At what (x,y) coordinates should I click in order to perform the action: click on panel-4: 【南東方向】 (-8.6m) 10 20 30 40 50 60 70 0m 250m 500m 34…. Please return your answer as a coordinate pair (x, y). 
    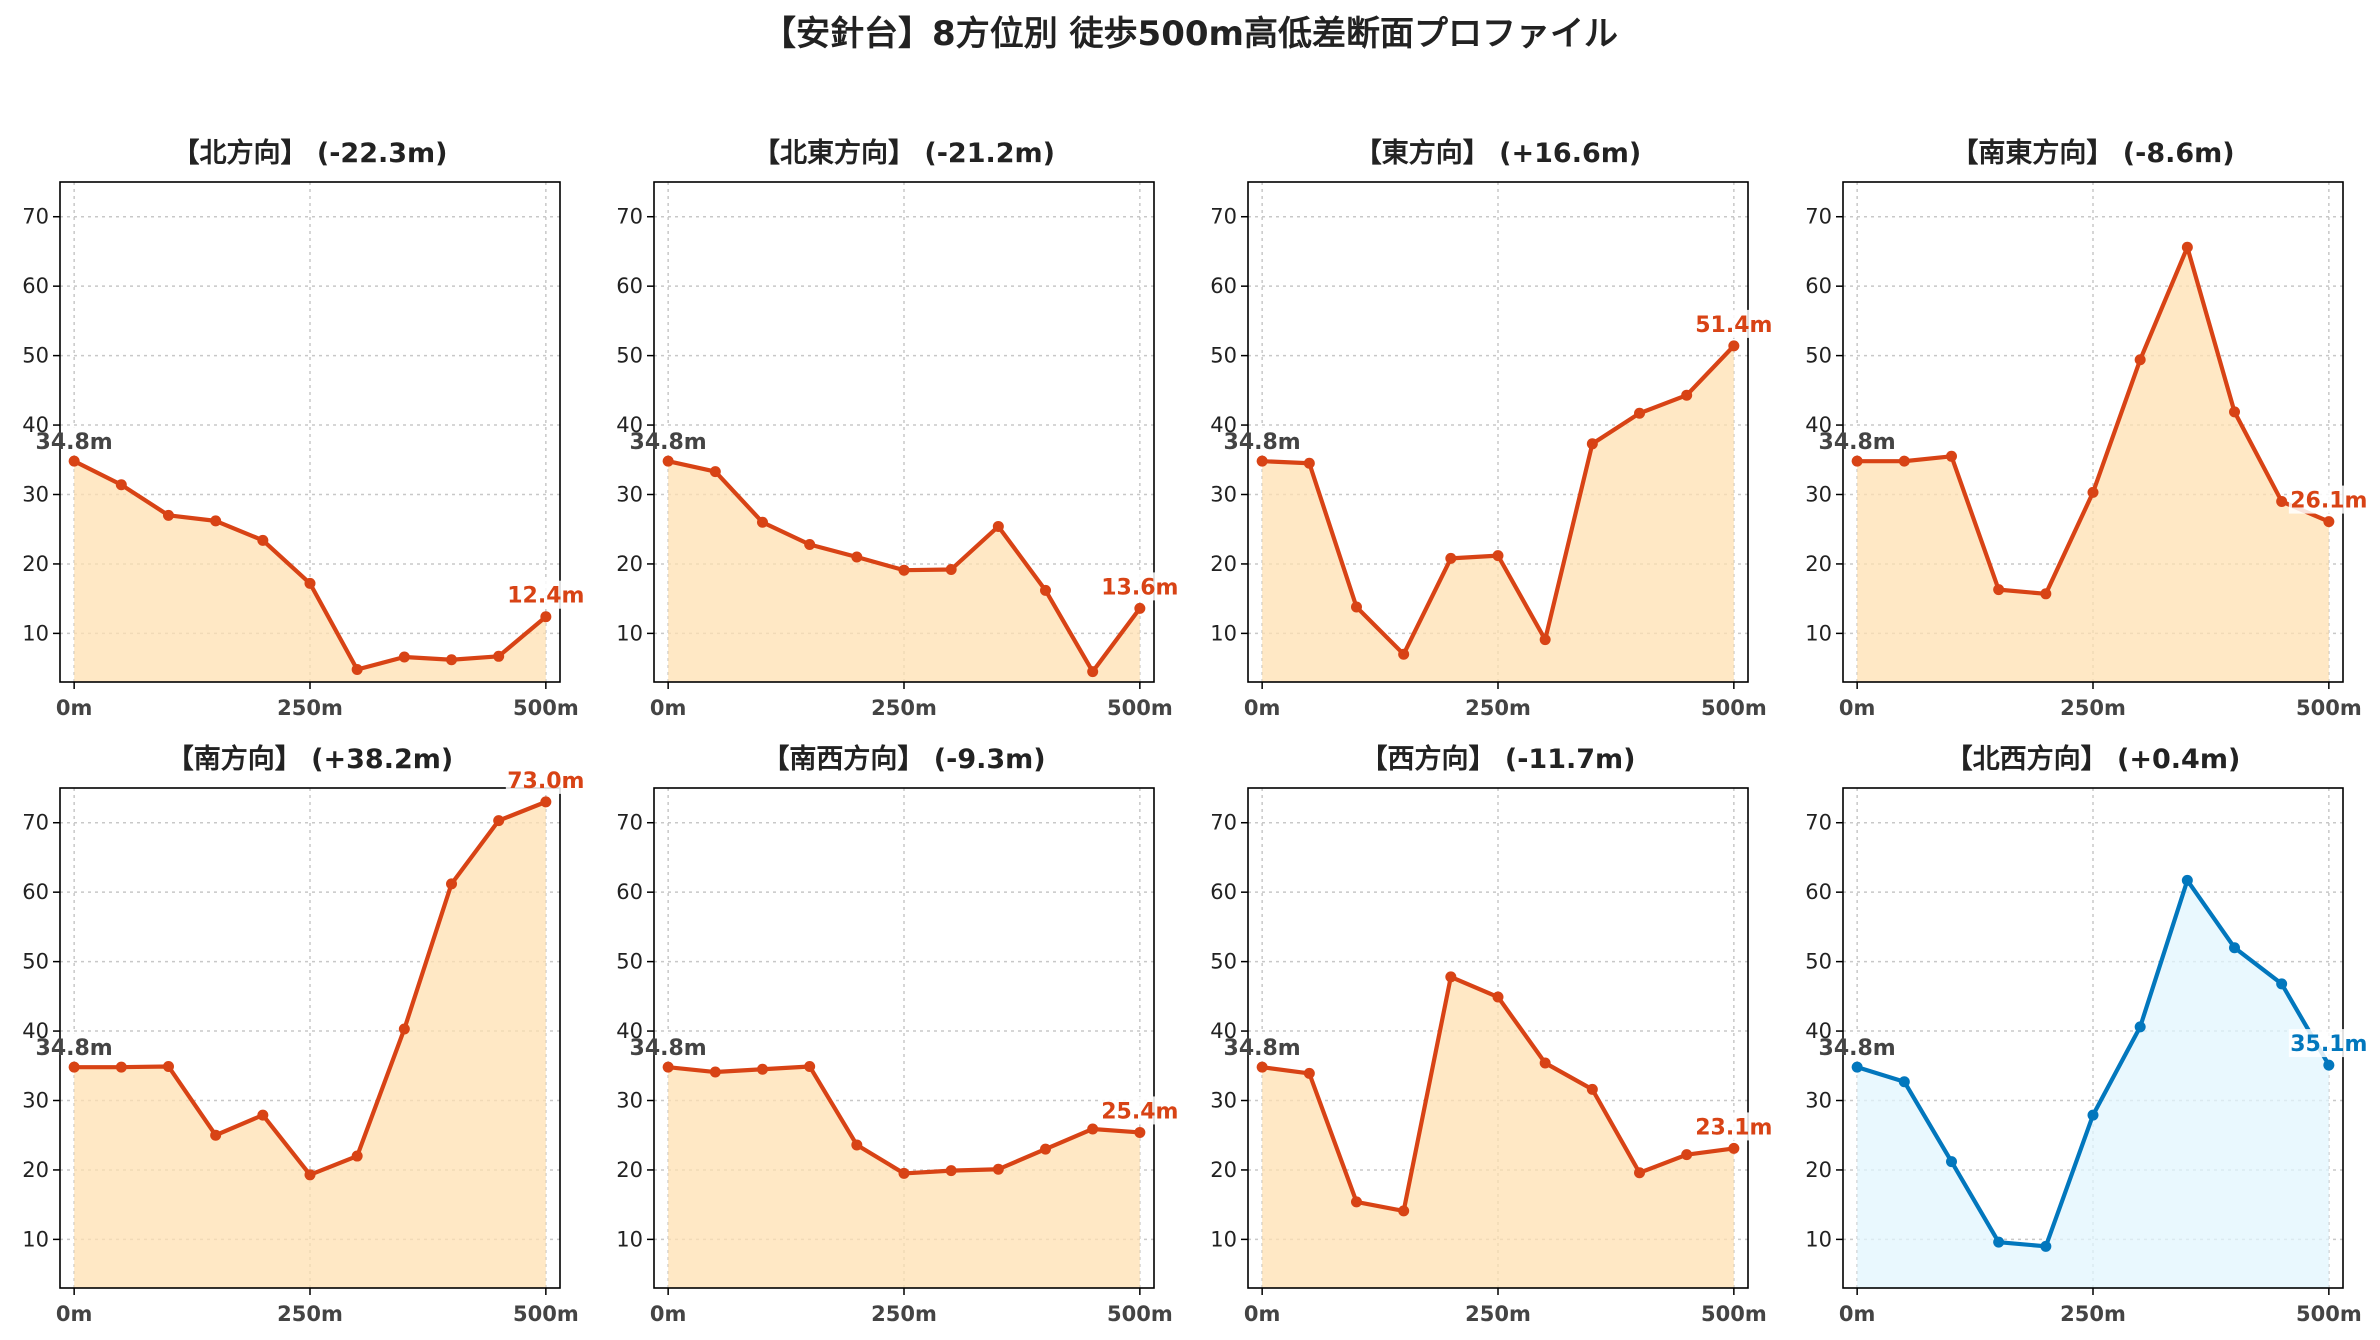
    Looking at the image, I should click on (2087, 428).